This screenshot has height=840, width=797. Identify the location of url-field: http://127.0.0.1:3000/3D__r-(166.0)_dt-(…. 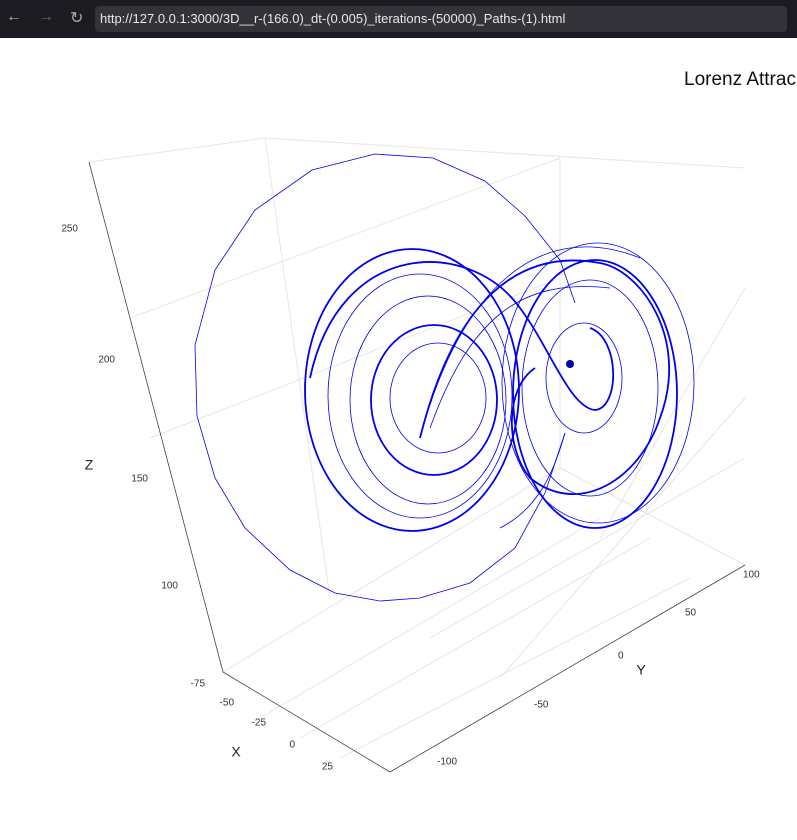
(441, 19).